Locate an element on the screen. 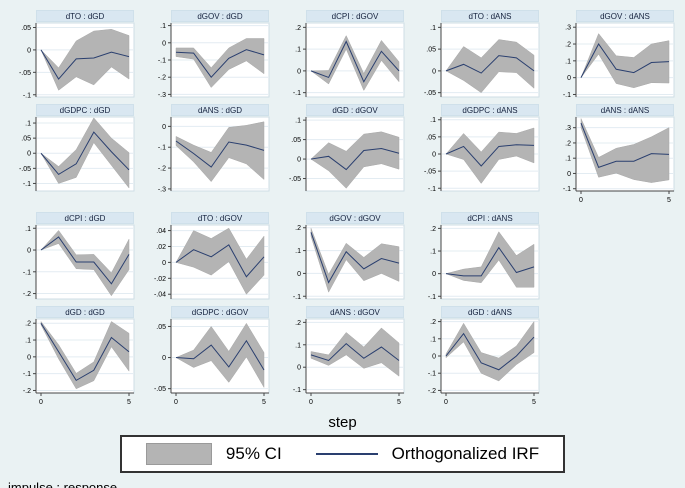 The image size is (685, 488). y-tick-label: .02 is located at coordinates (161, 247).